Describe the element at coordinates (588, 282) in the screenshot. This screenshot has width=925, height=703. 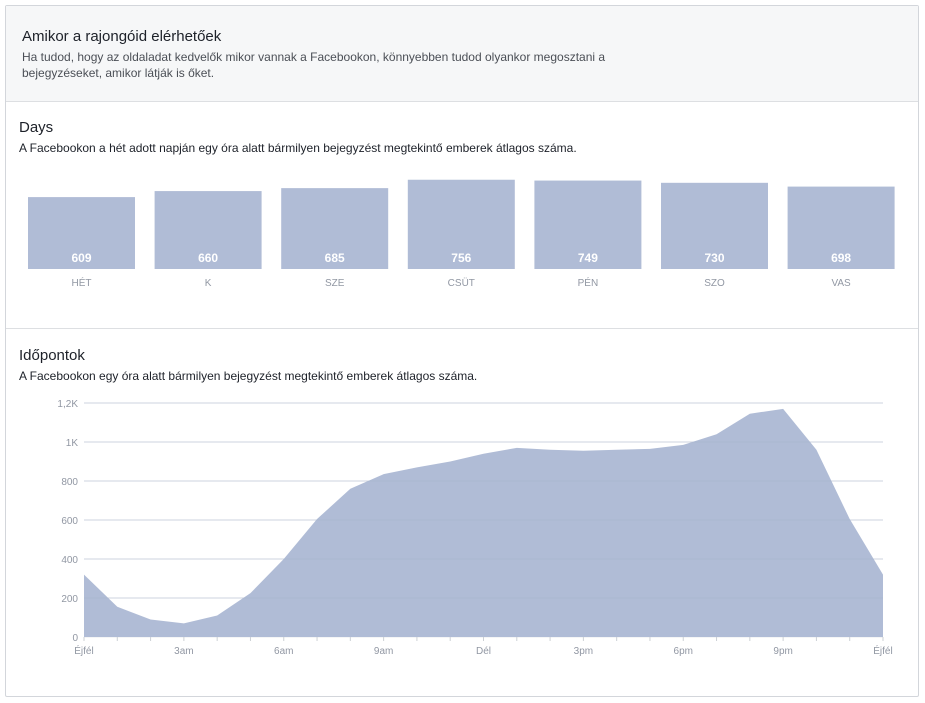
I see `day-label: PÉN` at that location.